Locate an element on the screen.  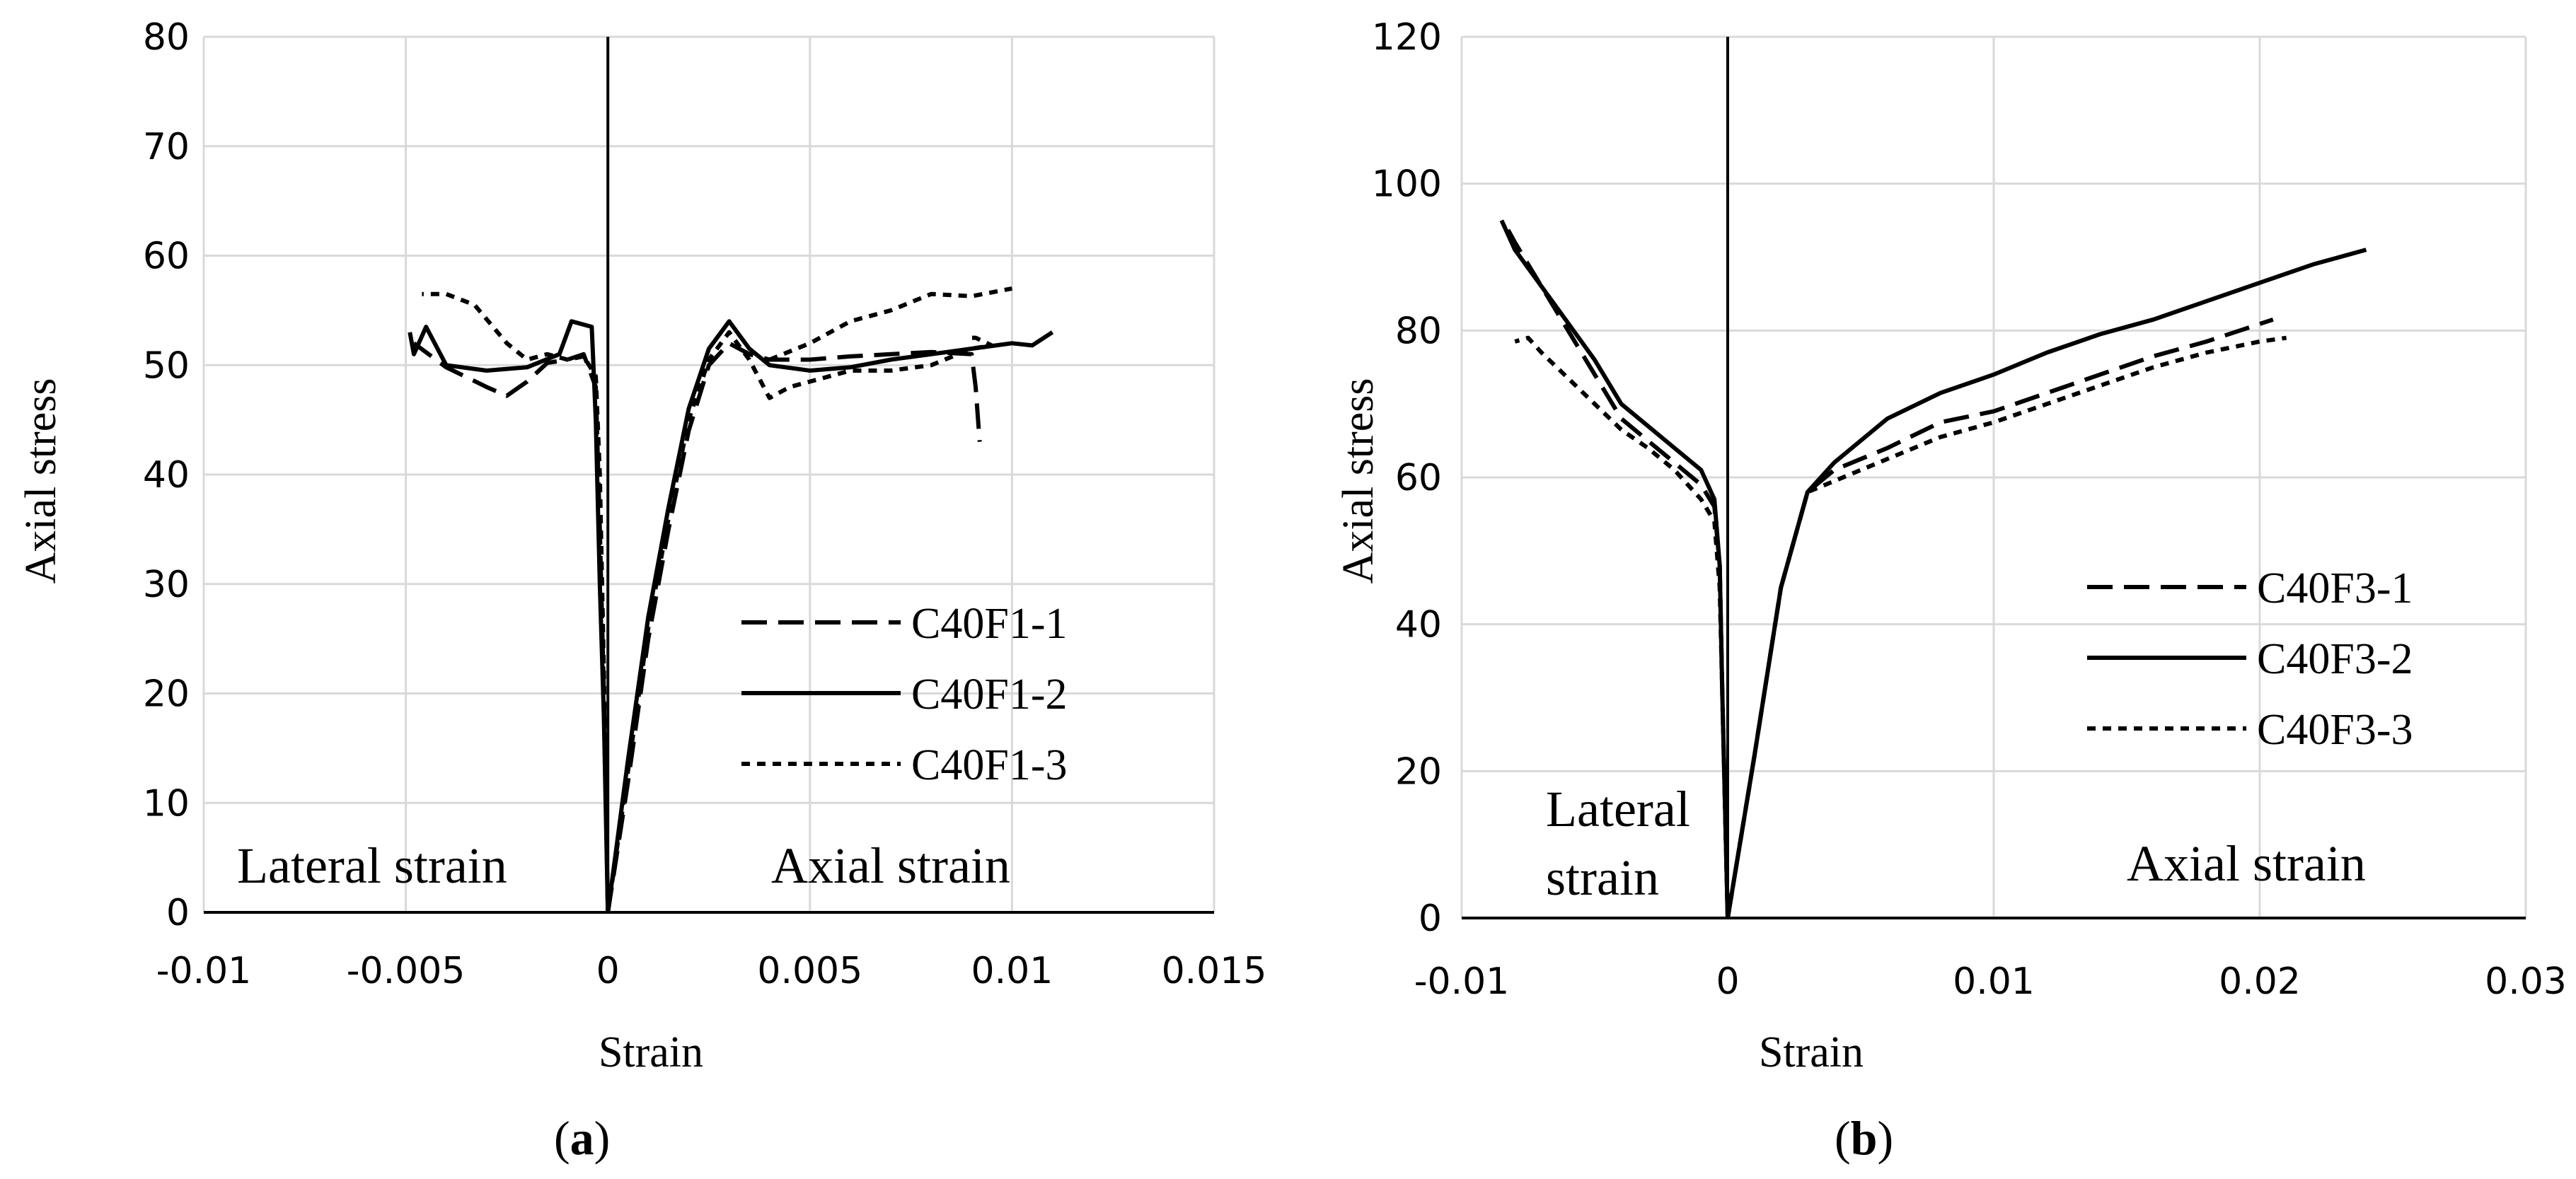
y-tick-label: 30 is located at coordinates (166, 585).